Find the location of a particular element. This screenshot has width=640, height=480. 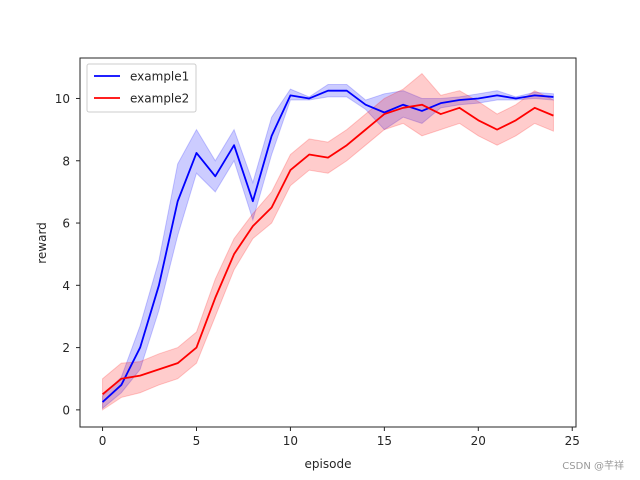

x-axis-ticks: 0 5 10 15 20 25 is located at coordinates (339, 437).